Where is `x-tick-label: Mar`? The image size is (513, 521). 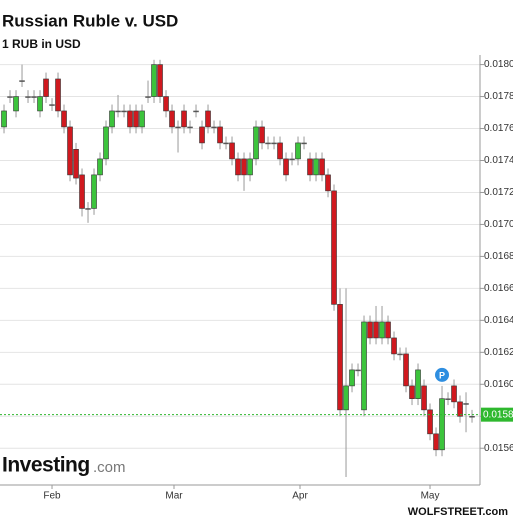 x-tick-label: Mar is located at coordinates (174, 496).